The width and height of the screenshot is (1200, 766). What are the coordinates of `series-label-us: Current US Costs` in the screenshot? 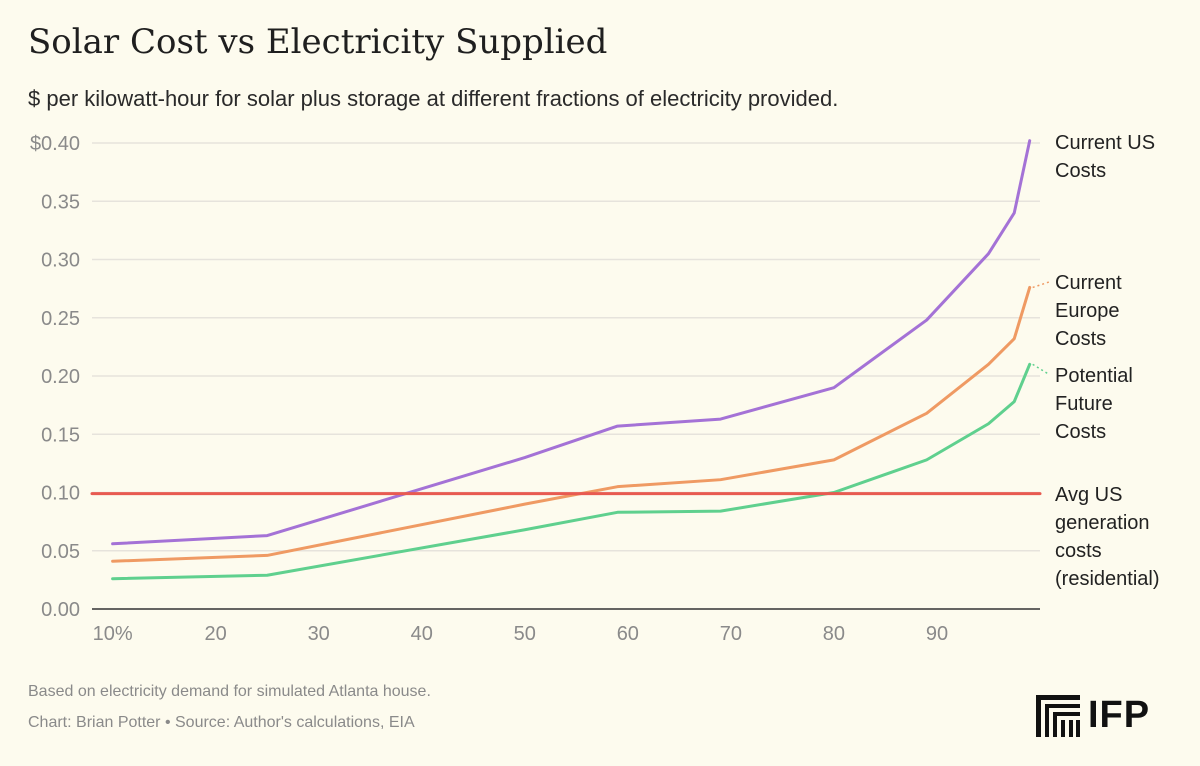 It's located at (1105, 157).